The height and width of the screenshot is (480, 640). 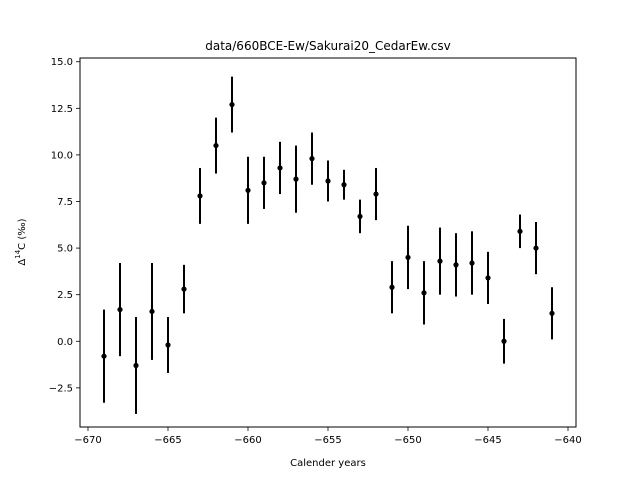 What do you see at coordinates (62, 155) in the screenshot?
I see `y-tick-label: 10.0` at bounding box center [62, 155].